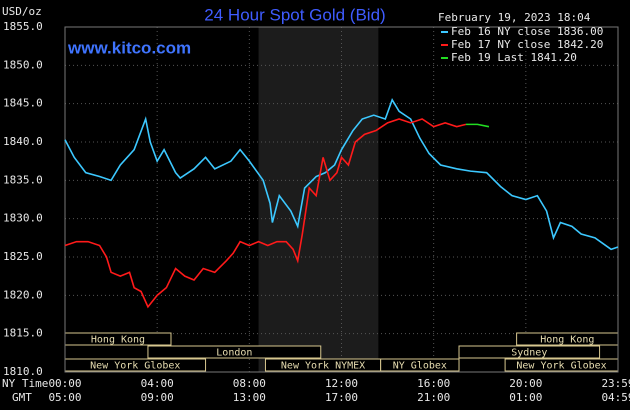 This screenshot has width=630, height=410. I want to click on y-tick-label: 1840.0, so click(23, 141).